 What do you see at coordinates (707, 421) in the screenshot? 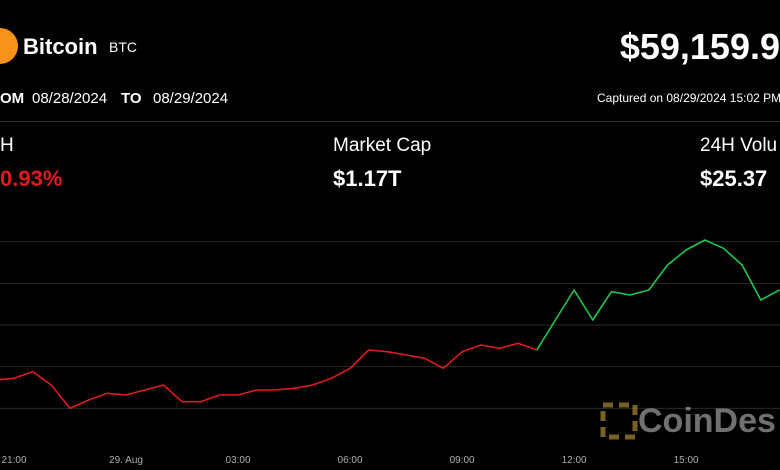
I see `watermark-text: CoinDes` at bounding box center [707, 421].